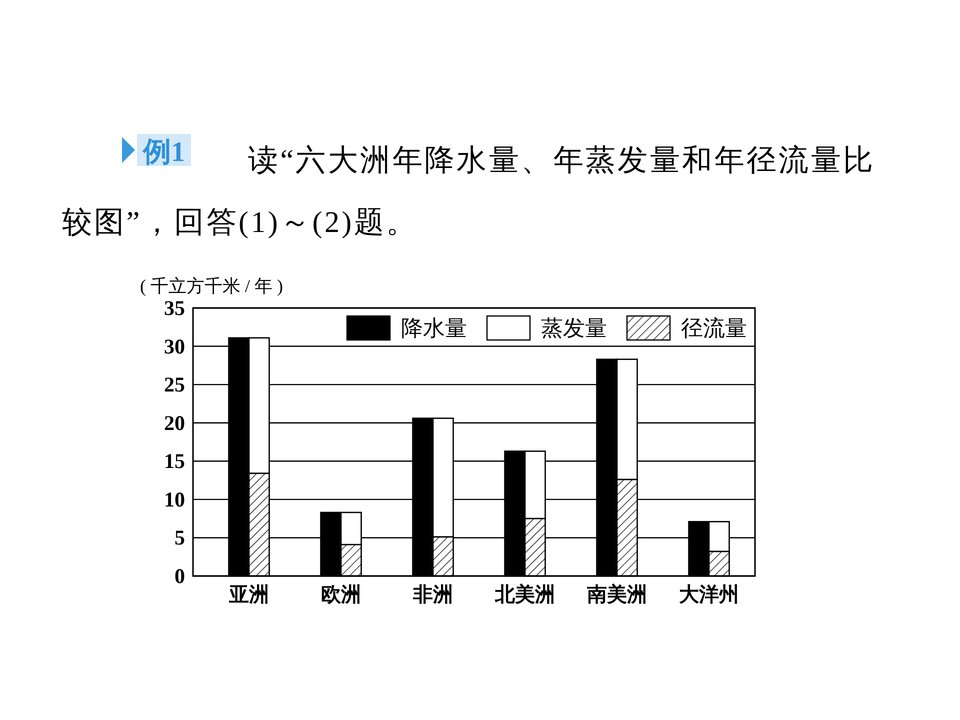  What do you see at coordinates (179, 538) in the screenshot?
I see `y-tick-label: 5` at bounding box center [179, 538].